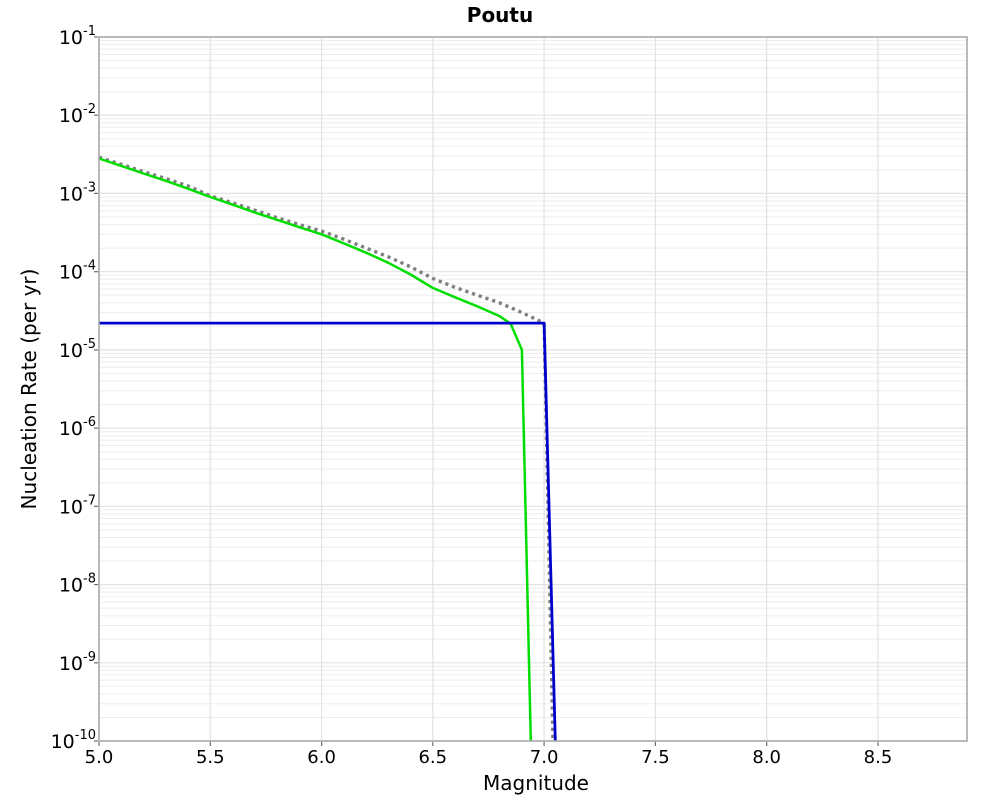 The image size is (1000, 800). What do you see at coordinates (77, 505) in the screenshot?
I see `y-tick-label: 10⁻⁷` at bounding box center [77, 505].